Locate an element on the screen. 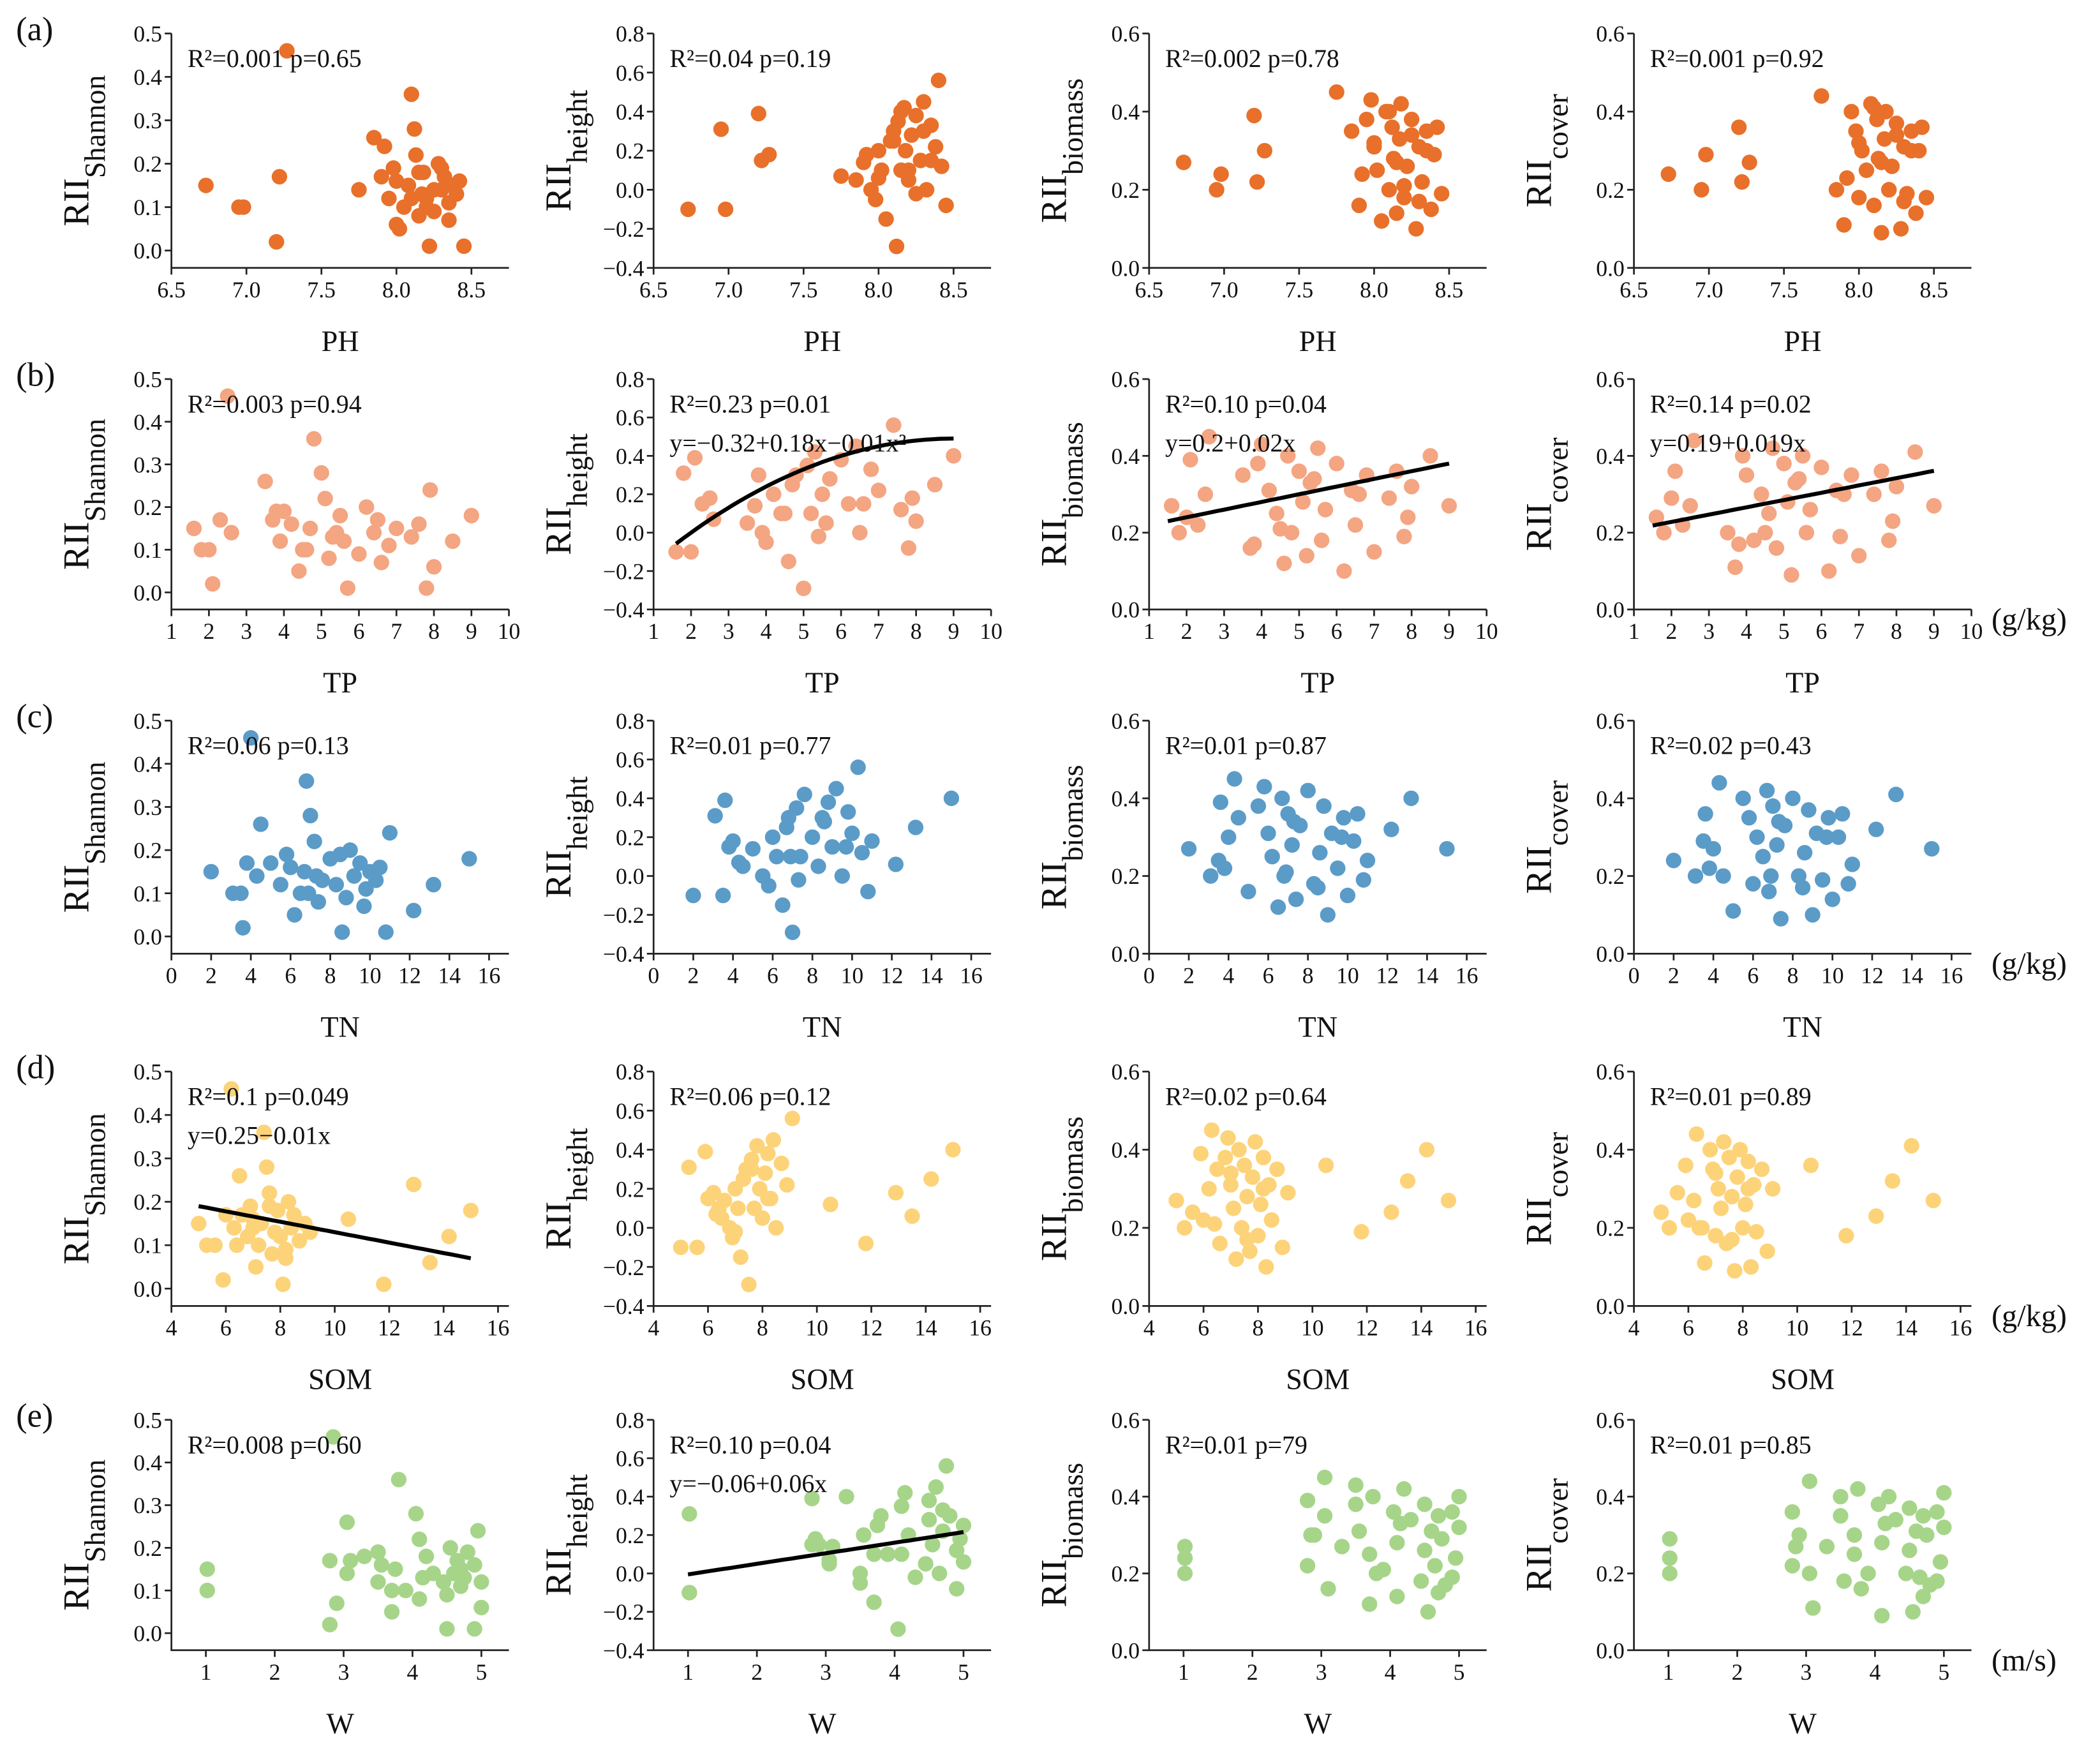 The height and width of the screenshot is (1748, 2100). panel-label: (d) is located at coordinates (35, 1067).